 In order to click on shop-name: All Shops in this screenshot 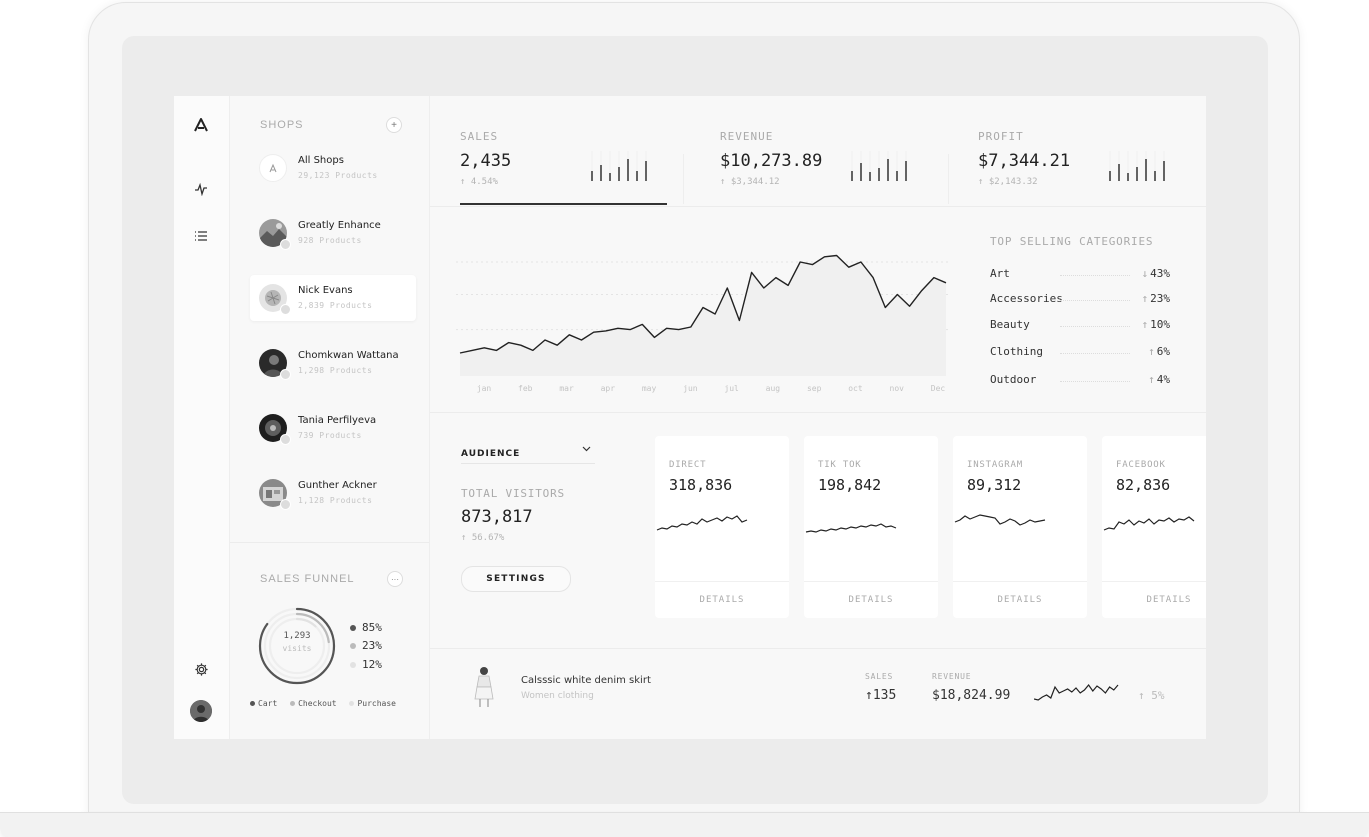, I will do `click(321, 160)`.